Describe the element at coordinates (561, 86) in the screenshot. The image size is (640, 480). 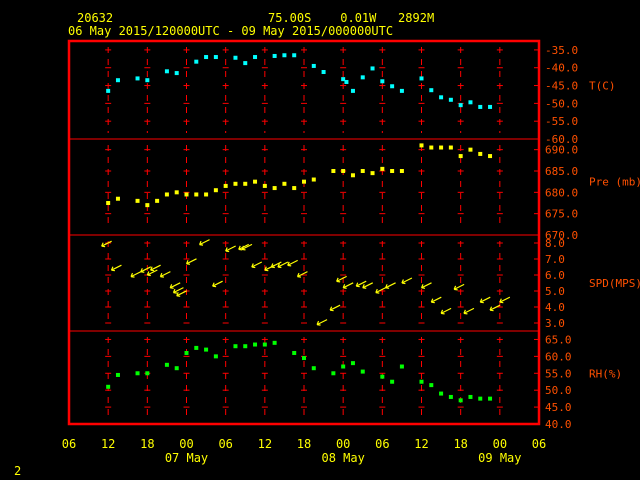
I see `y-tick-label: -45.0` at that location.